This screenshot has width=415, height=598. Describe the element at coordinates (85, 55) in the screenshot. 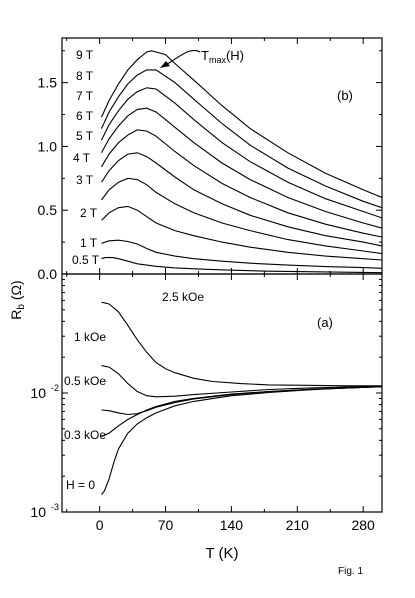

I see `series-label: 9 T` at that location.